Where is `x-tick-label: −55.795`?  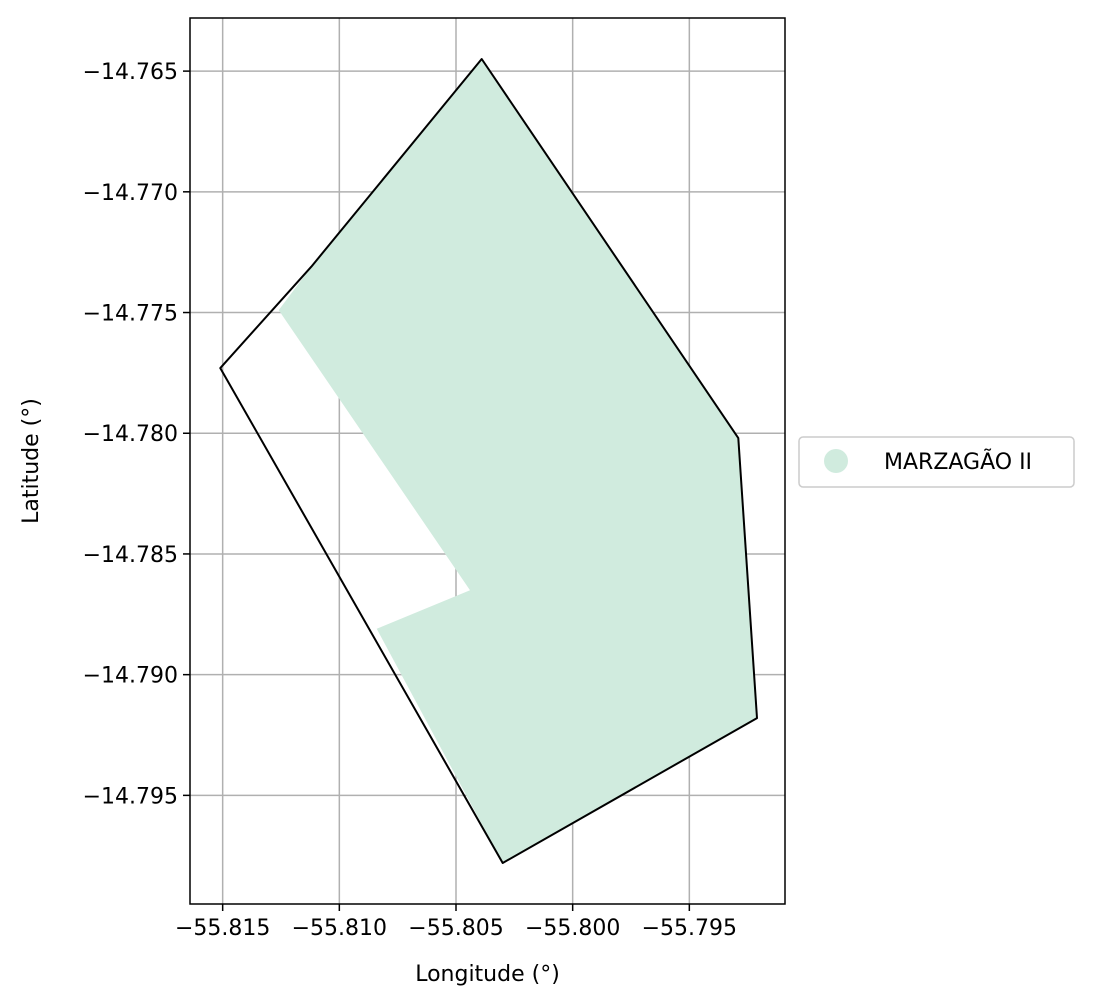 x-tick-label: −55.795 is located at coordinates (689, 928).